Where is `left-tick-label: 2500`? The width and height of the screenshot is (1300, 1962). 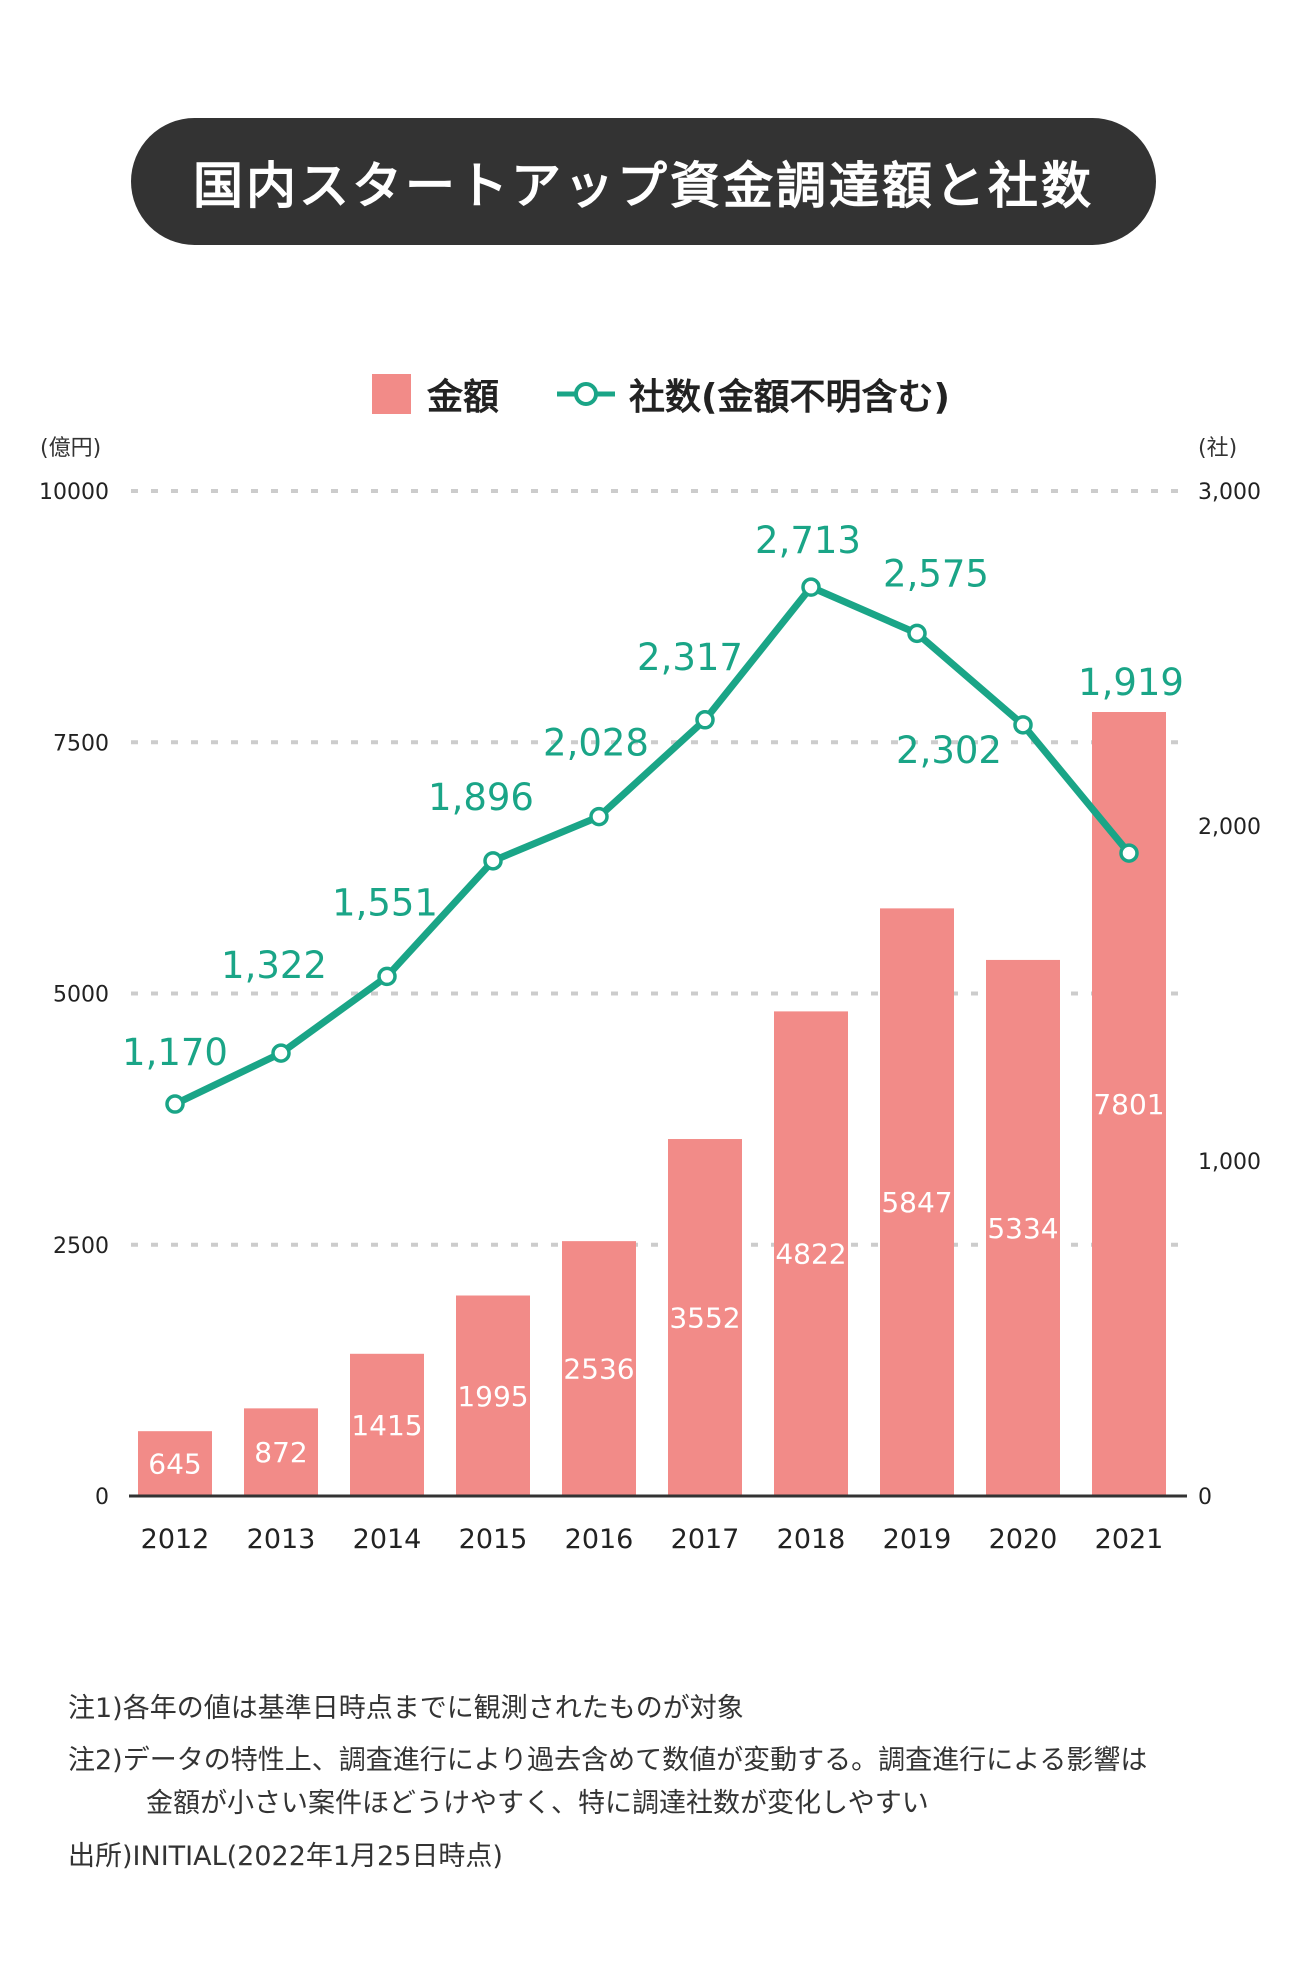
left-tick-label: 2500 is located at coordinates (81, 1246).